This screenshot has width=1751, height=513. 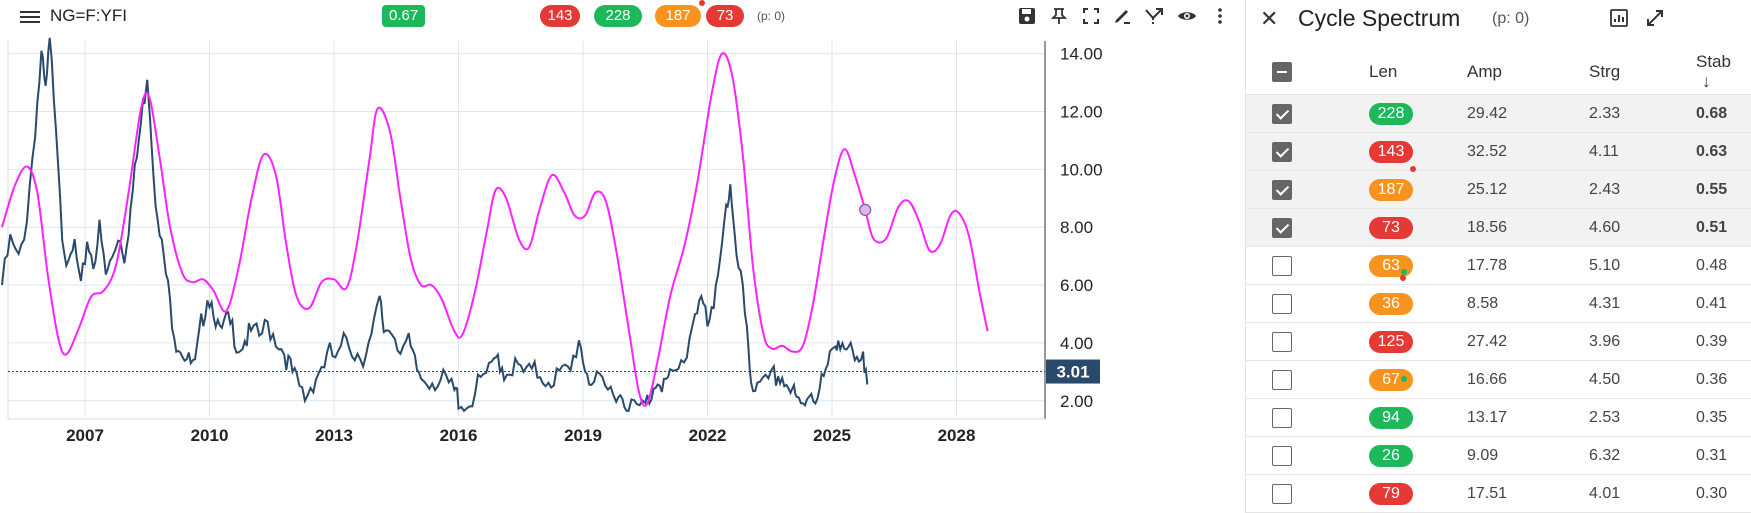 I want to click on table-row: 187 25.12 2.43 0.55, so click(x=1498, y=189).